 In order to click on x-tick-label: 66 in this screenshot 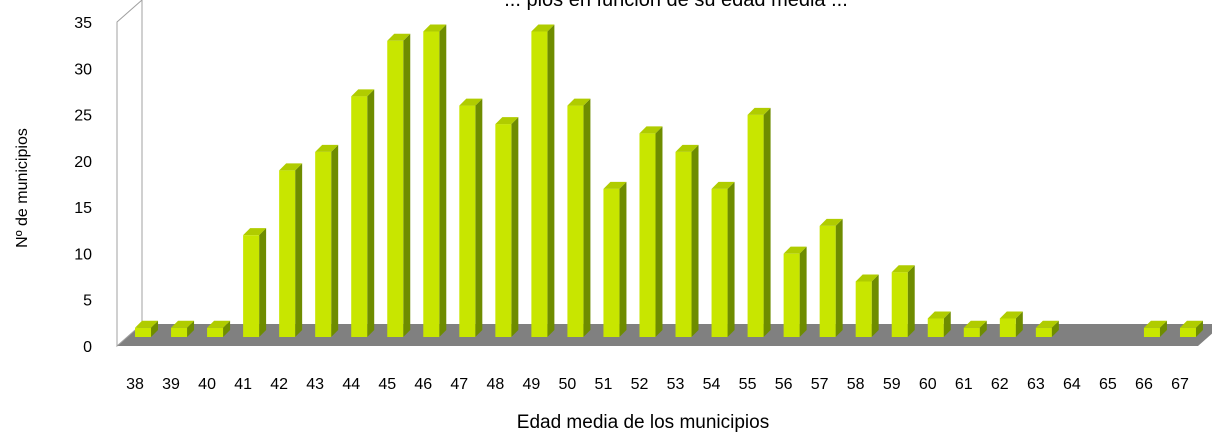, I will do `click(1144, 384)`.